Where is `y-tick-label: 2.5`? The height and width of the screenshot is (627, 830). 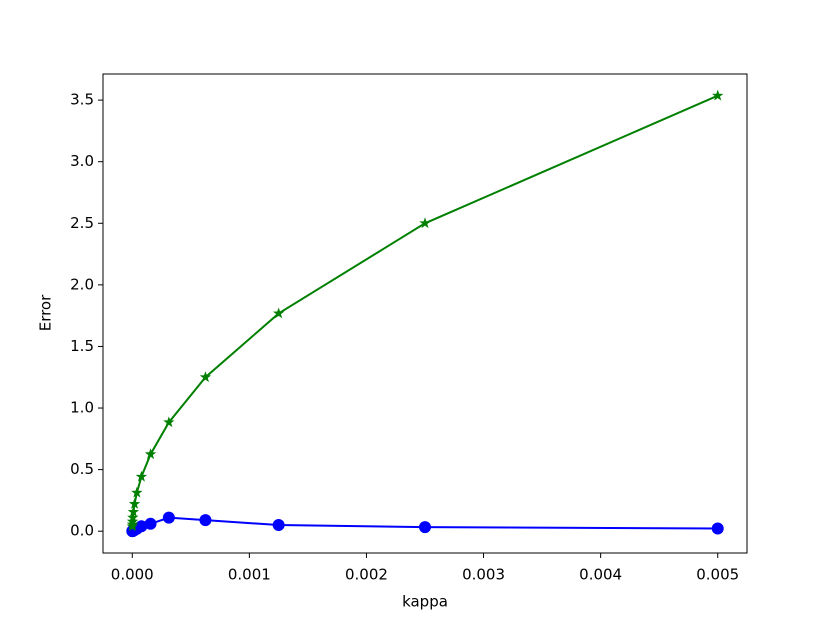 y-tick-label: 2.5 is located at coordinates (82, 223).